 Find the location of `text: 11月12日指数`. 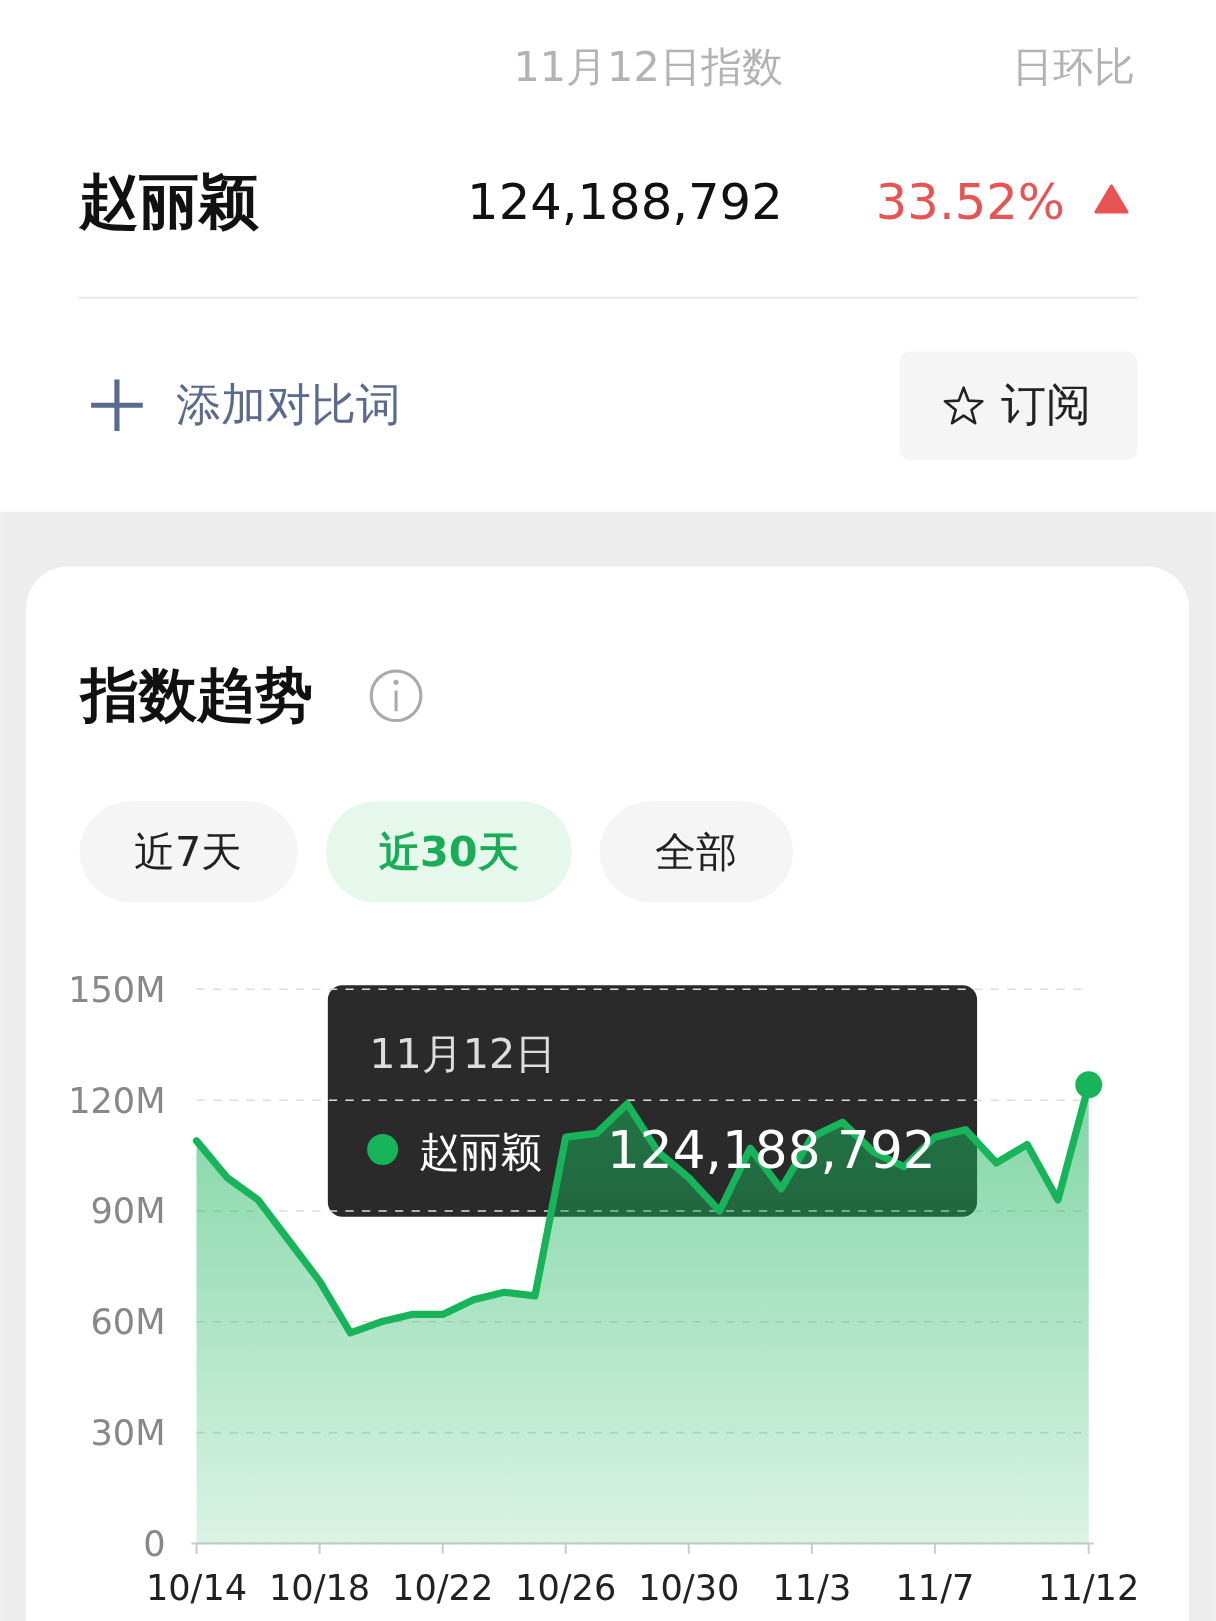

text: 11月12日指数 is located at coordinates (648, 66).